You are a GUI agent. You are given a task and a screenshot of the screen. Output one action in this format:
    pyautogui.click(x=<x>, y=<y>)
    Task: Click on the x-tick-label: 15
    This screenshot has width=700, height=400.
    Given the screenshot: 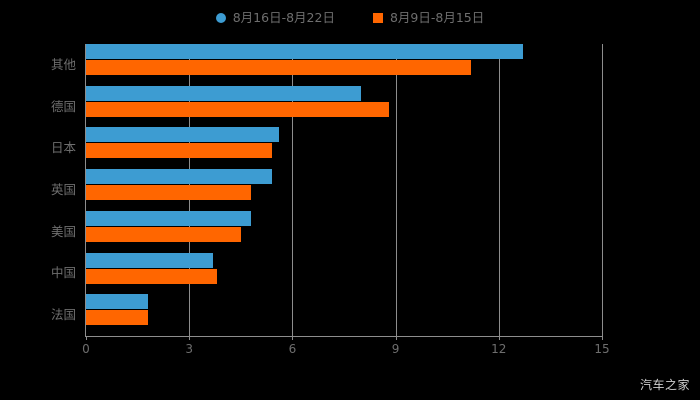 What is the action you would take?
    pyautogui.click(x=602, y=349)
    